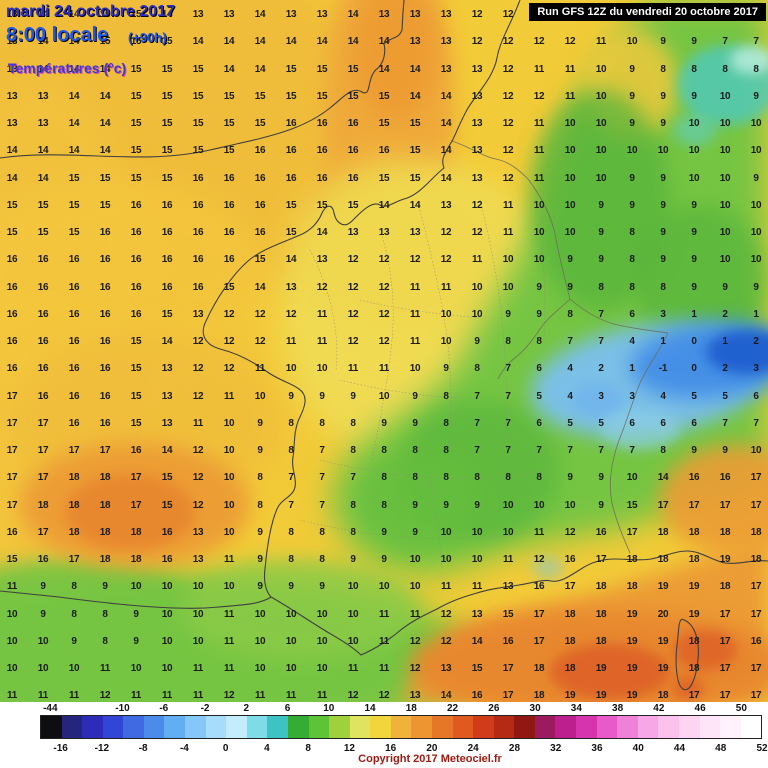 The height and width of the screenshot is (768, 768). What do you see at coordinates (679, 748) in the screenshot?
I see `colorbar-label: 44` at bounding box center [679, 748].